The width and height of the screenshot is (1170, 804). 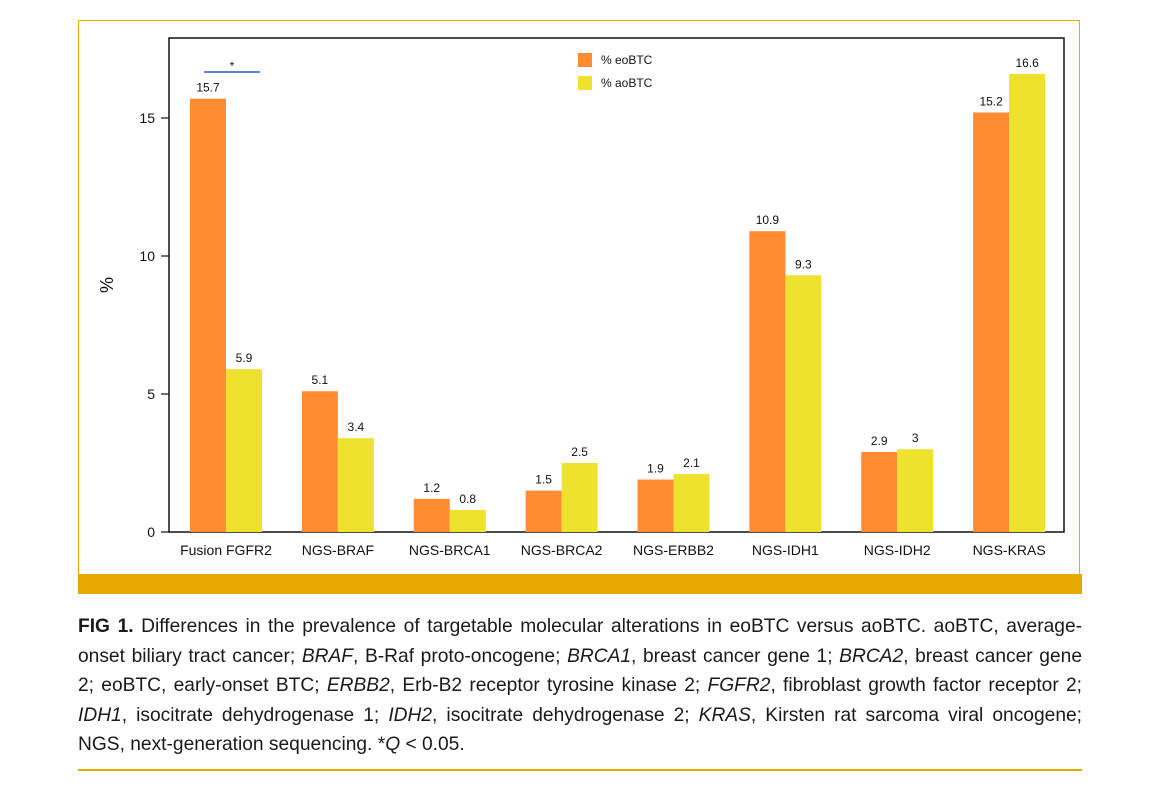 What do you see at coordinates (460, 656) in the screenshot?
I see `caption-text-segment: , B-Raf proto-oncogene;` at bounding box center [460, 656].